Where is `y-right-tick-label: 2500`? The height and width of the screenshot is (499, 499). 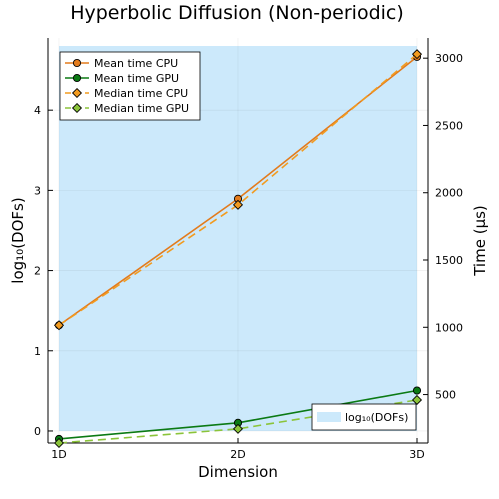 y-right-tick-label: 2500 is located at coordinates (449, 125).